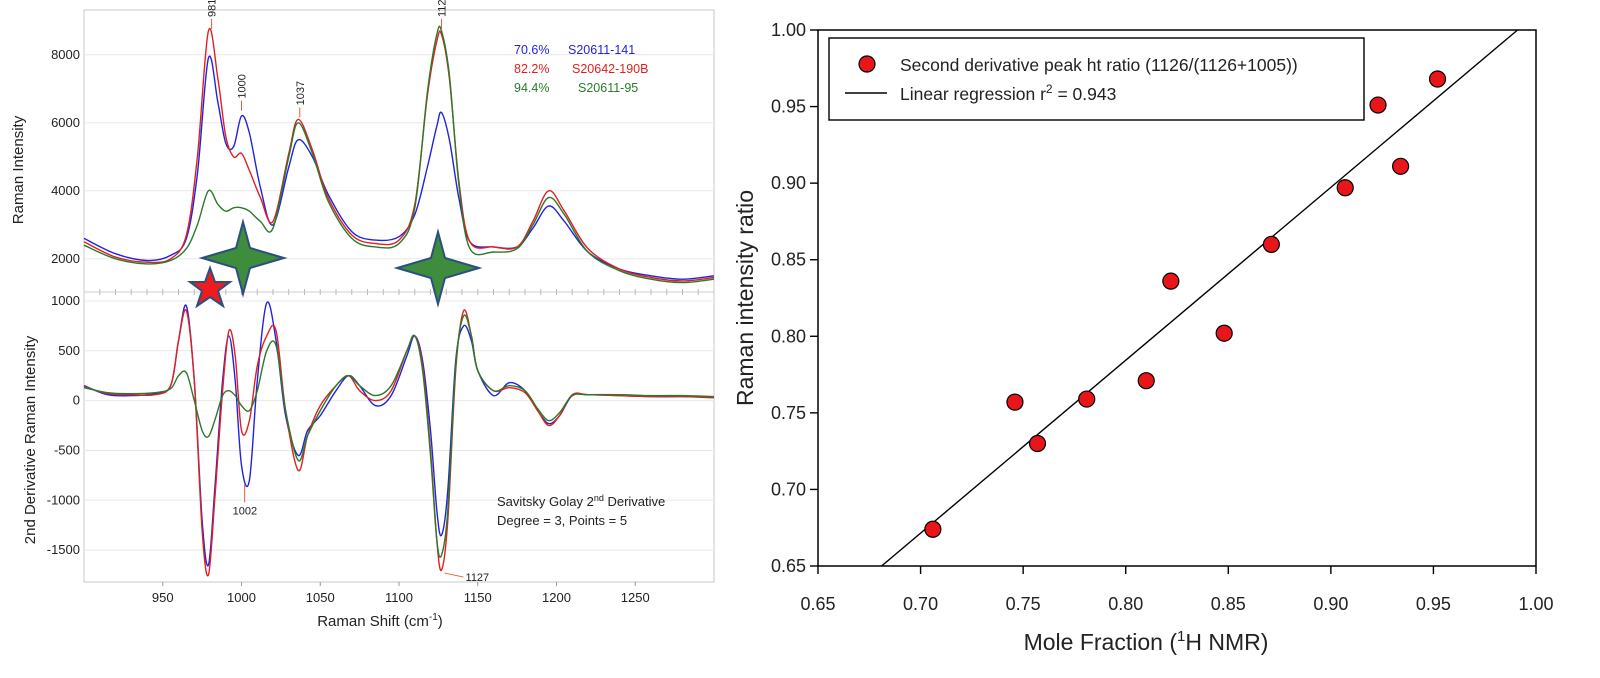 This screenshot has width=1600, height=678. Describe the element at coordinates (788, 107) in the screenshot. I see `regression-y-tick-label: 0.95` at that location.